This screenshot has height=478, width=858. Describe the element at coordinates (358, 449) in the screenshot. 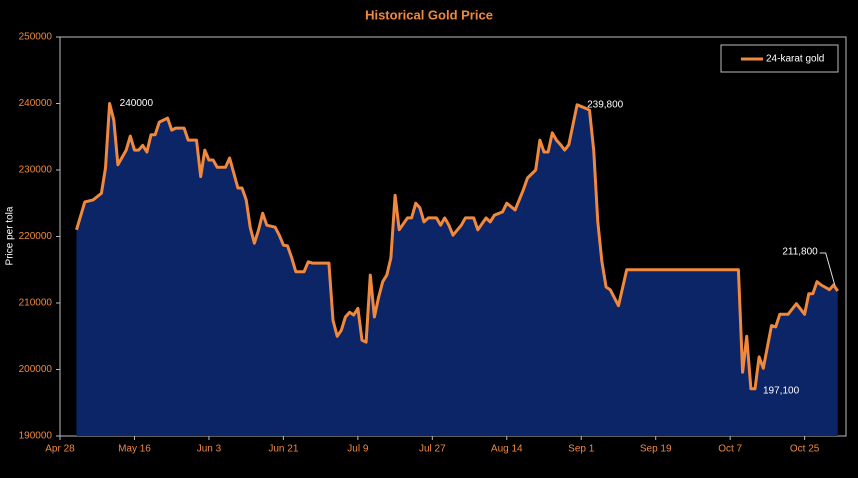

I see `x-tick-label: Jul 9` at that location.